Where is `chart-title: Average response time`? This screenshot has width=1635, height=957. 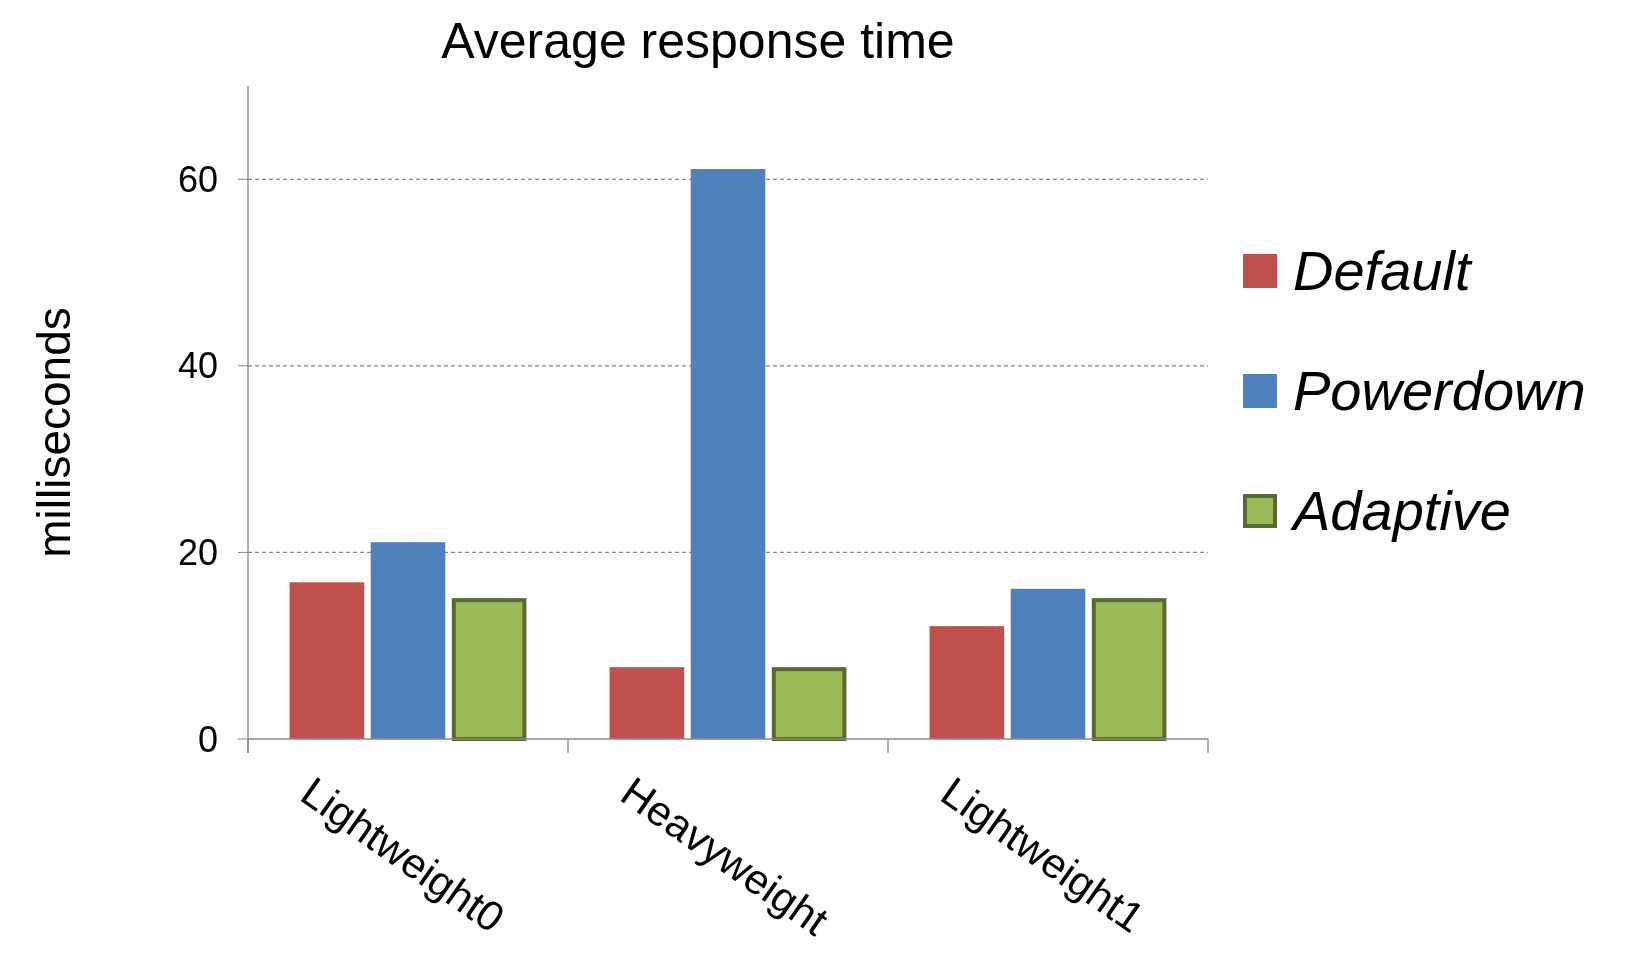 chart-title: Average response time is located at coordinates (698, 41).